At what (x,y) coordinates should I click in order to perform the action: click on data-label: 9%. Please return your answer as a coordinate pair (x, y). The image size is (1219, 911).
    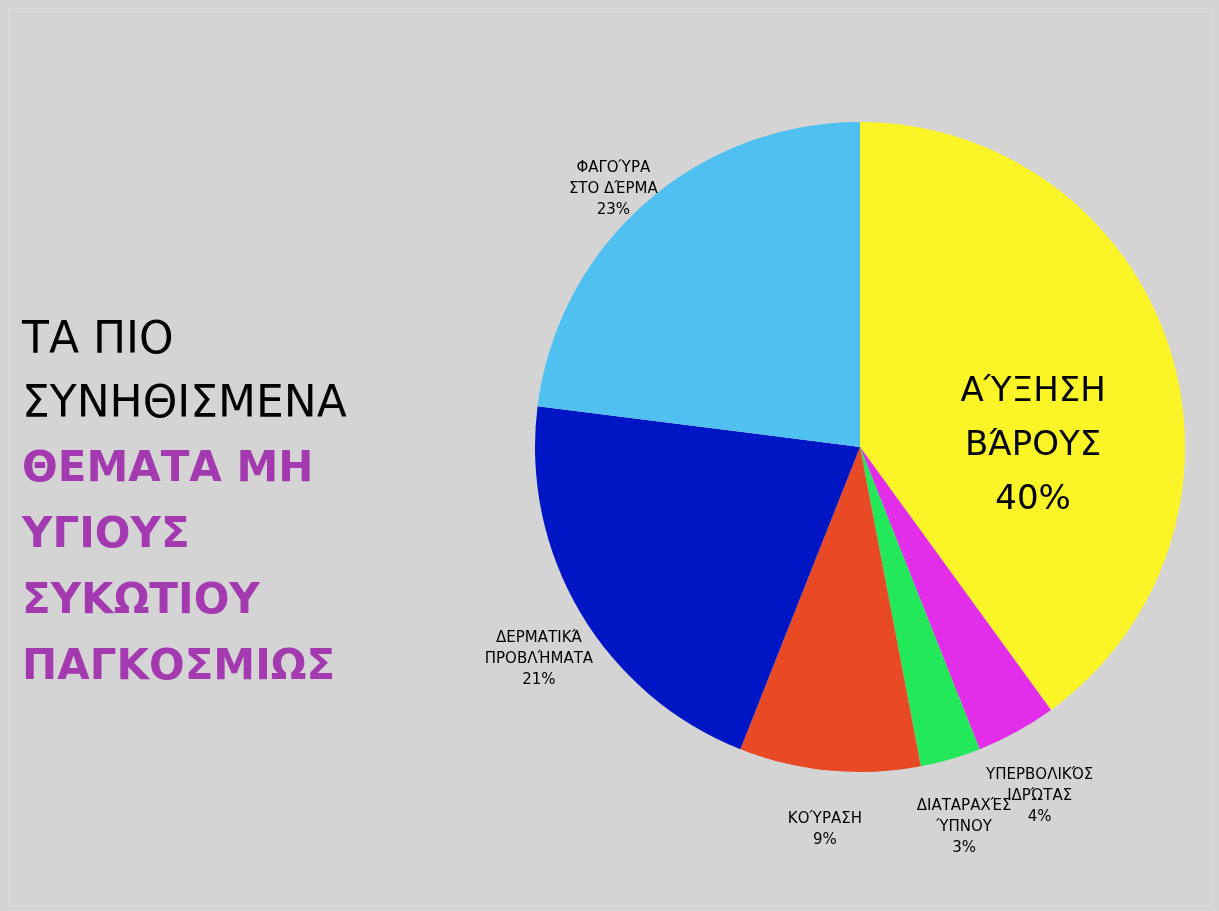
    Looking at the image, I should click on (825, 839).